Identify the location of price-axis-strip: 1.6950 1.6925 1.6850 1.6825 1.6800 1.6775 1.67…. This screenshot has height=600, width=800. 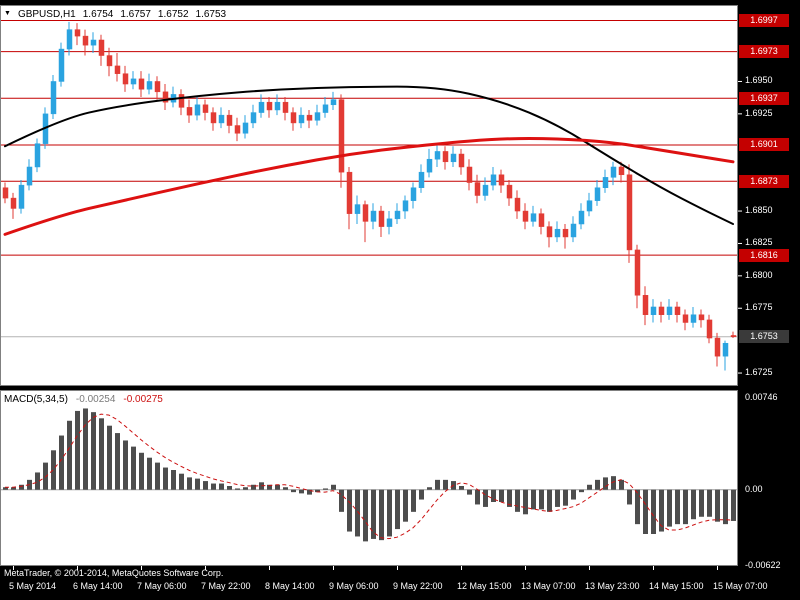
(769, 300).